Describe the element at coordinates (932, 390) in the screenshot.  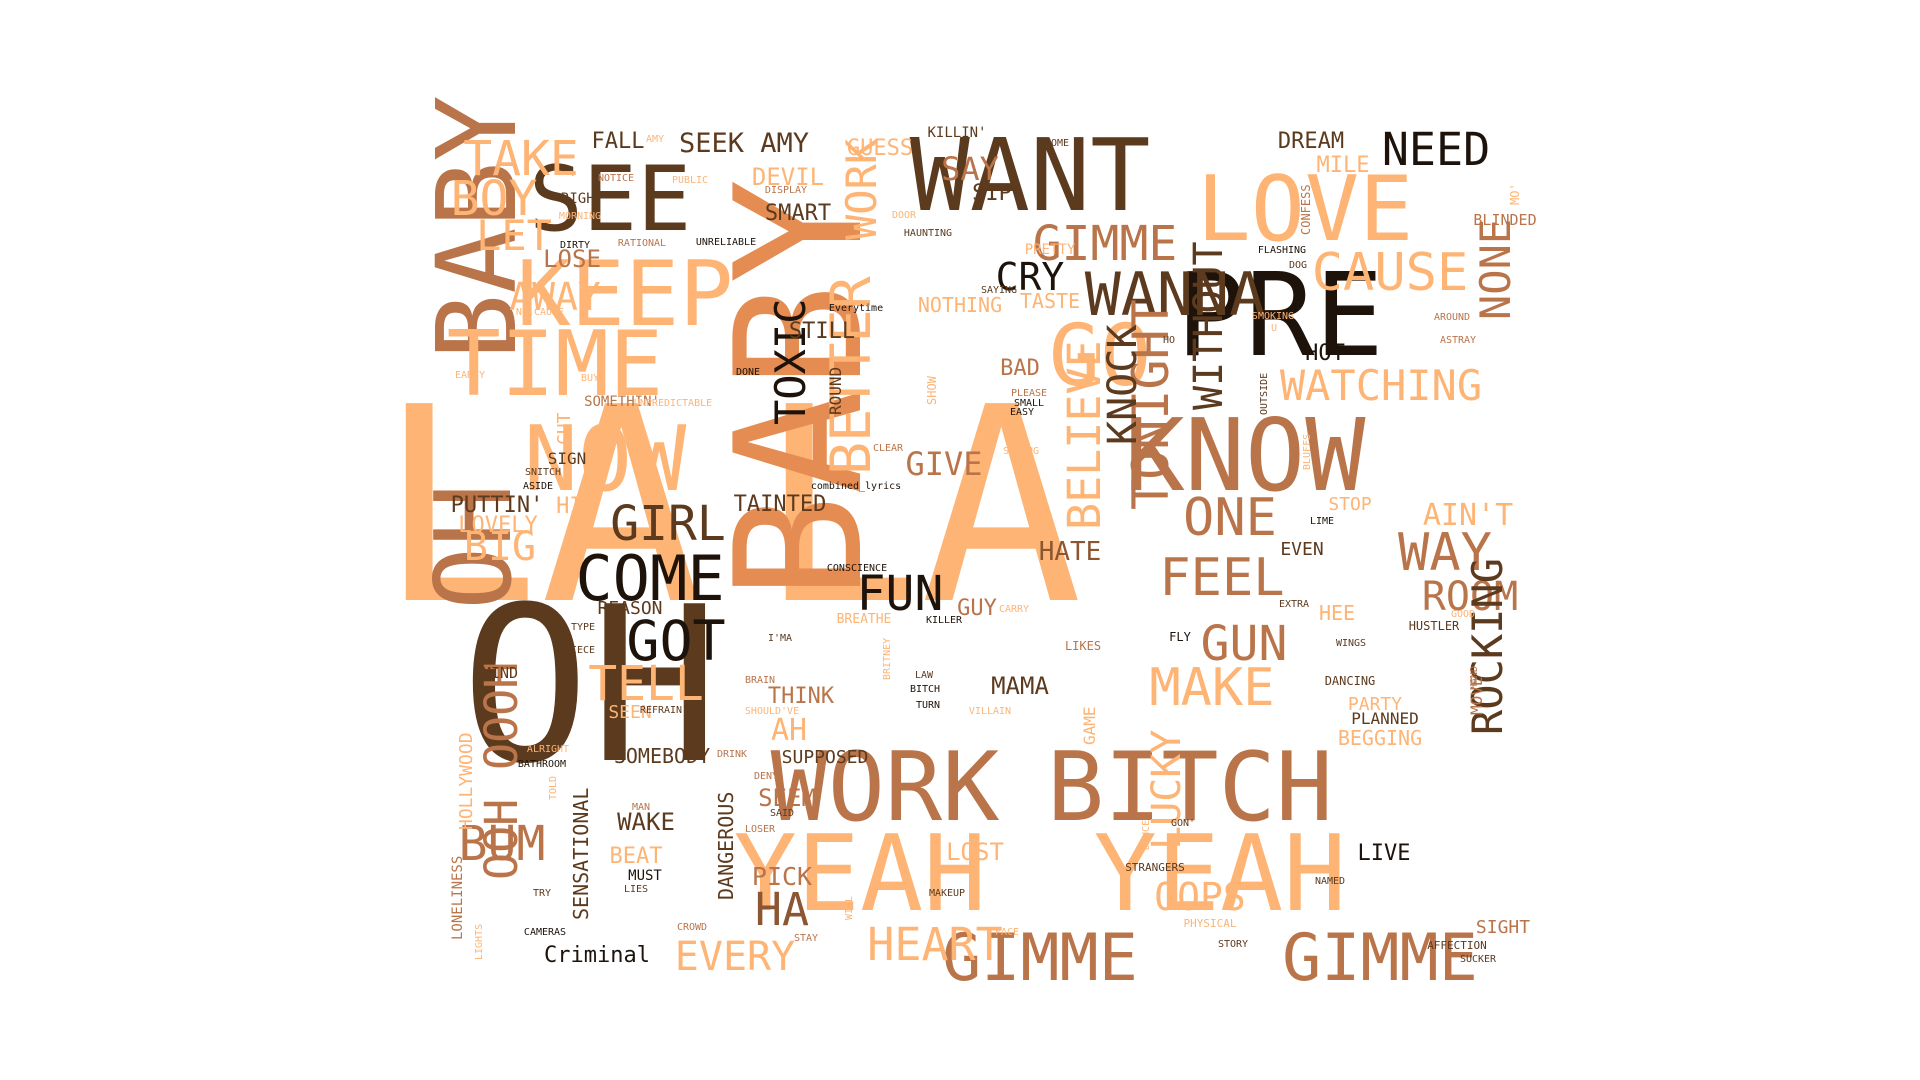
I see `word: SHOW` at that location.